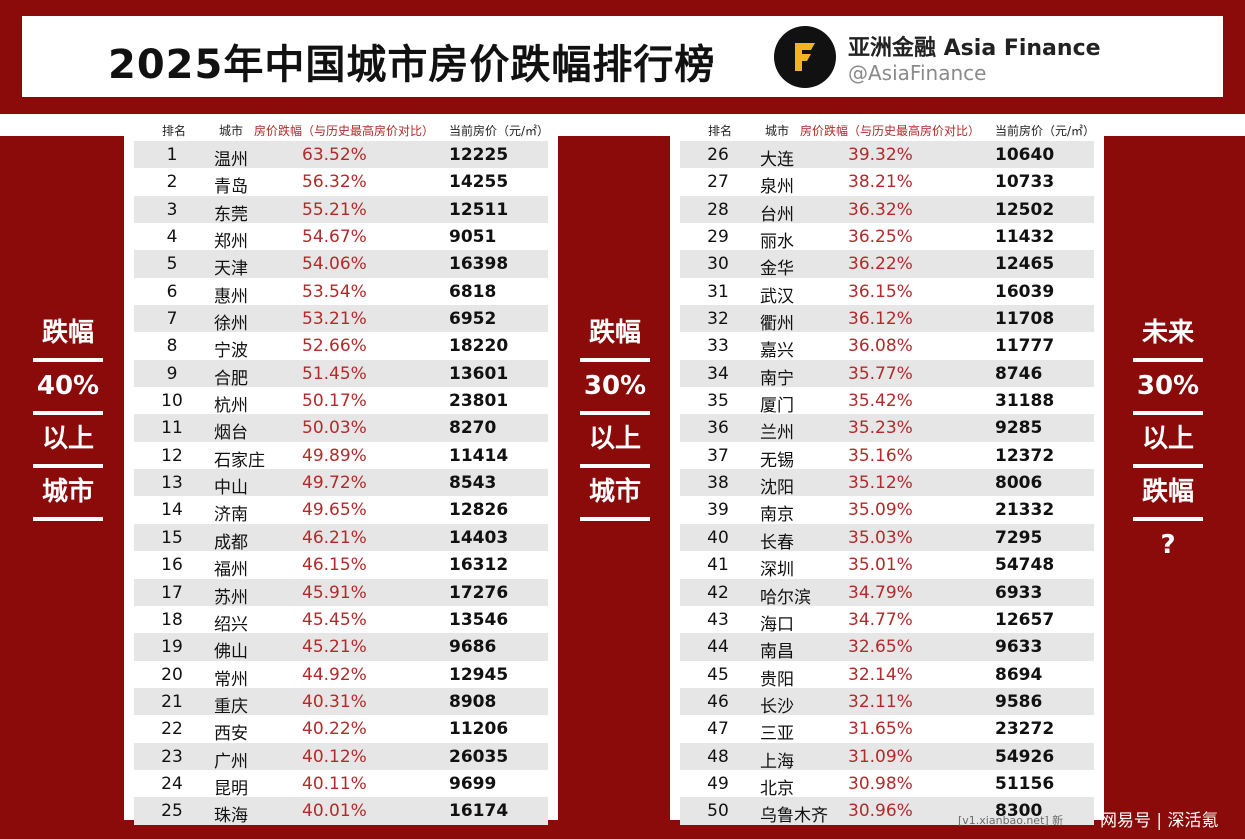  I want to click on city-cell: 厦门, so click(777, 406).